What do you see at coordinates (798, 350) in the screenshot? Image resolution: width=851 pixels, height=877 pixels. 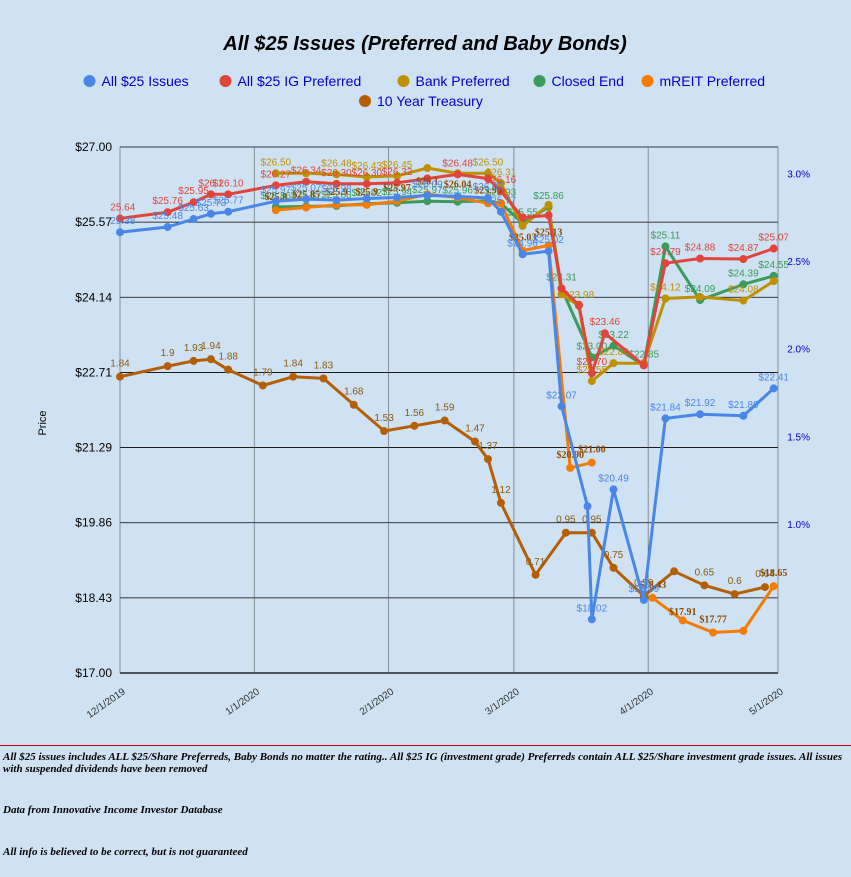 I see `y2-tick-label: 2.0%` at bounding box center [798, 350].